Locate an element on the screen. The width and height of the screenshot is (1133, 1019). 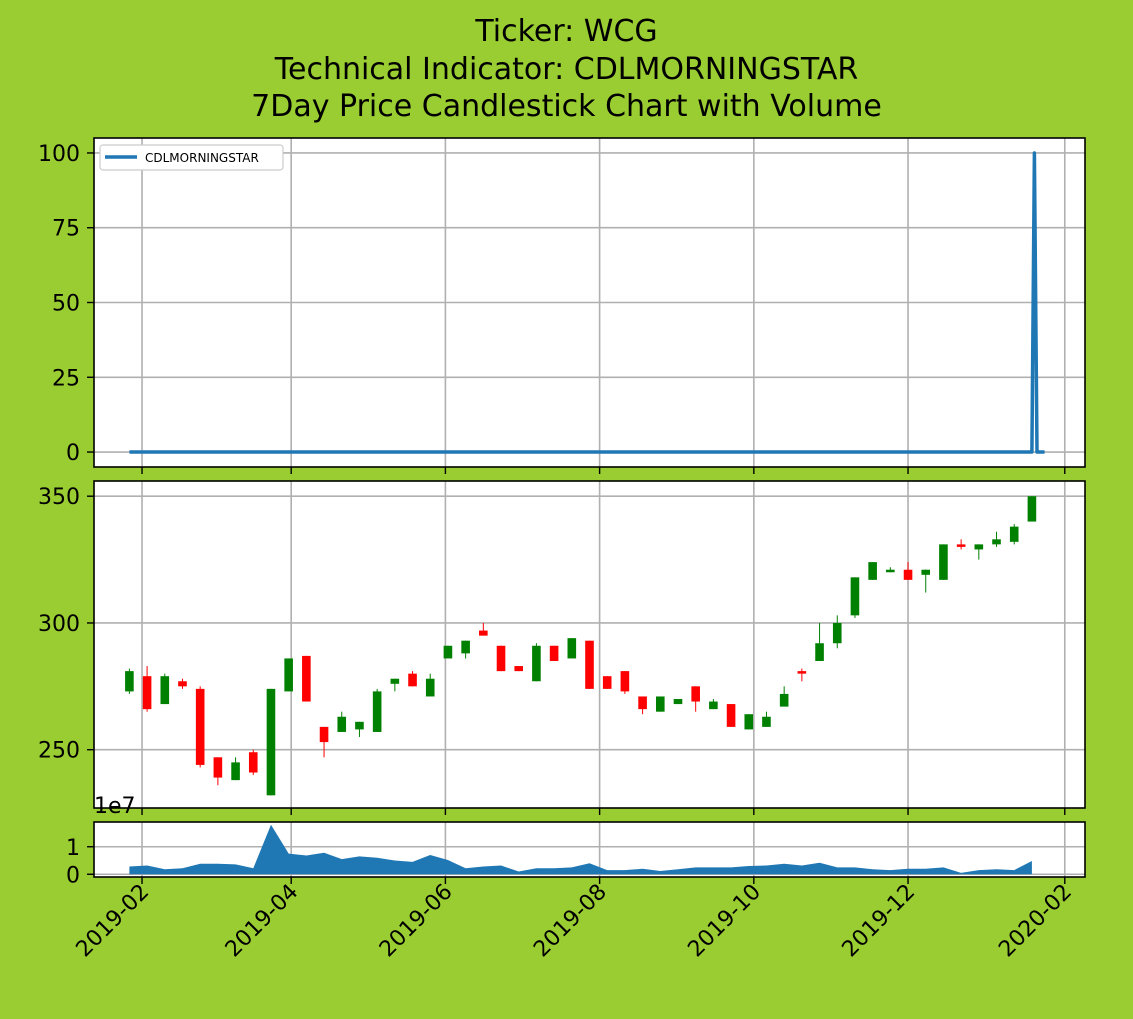
x-tick-label-4: 2019-10 is located at coordinates (724, 921).